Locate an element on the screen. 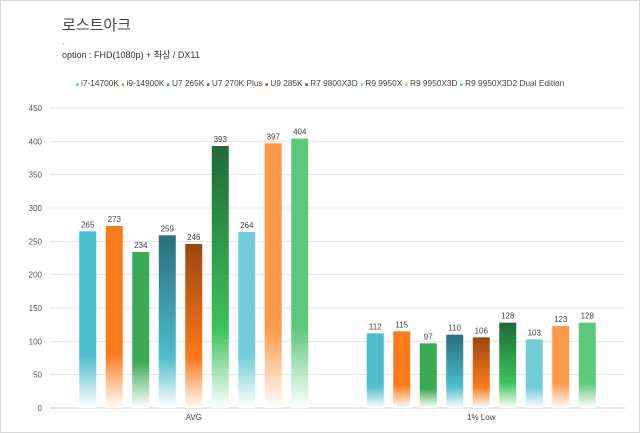  x-tick-label: AVG is located at coordinates (194, 417).